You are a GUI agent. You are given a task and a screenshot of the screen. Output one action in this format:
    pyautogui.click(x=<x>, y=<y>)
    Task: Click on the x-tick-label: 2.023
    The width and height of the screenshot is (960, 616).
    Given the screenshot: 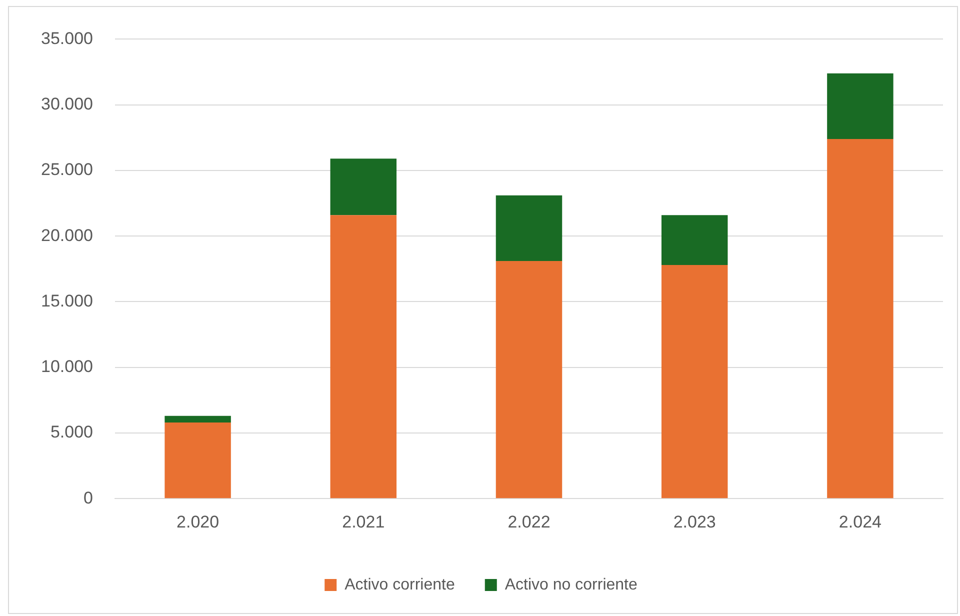 What is the action you would take?
    pyautogui.click(x=694, y=522)
    